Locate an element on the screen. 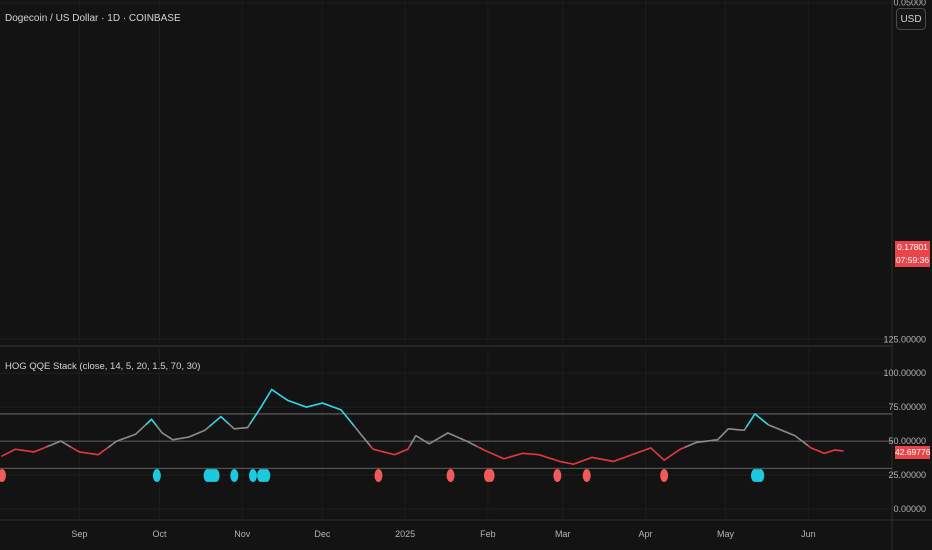 This screenshot has height=550, width=932. time-tick-label: Feb is located at coordinates (488, 534).